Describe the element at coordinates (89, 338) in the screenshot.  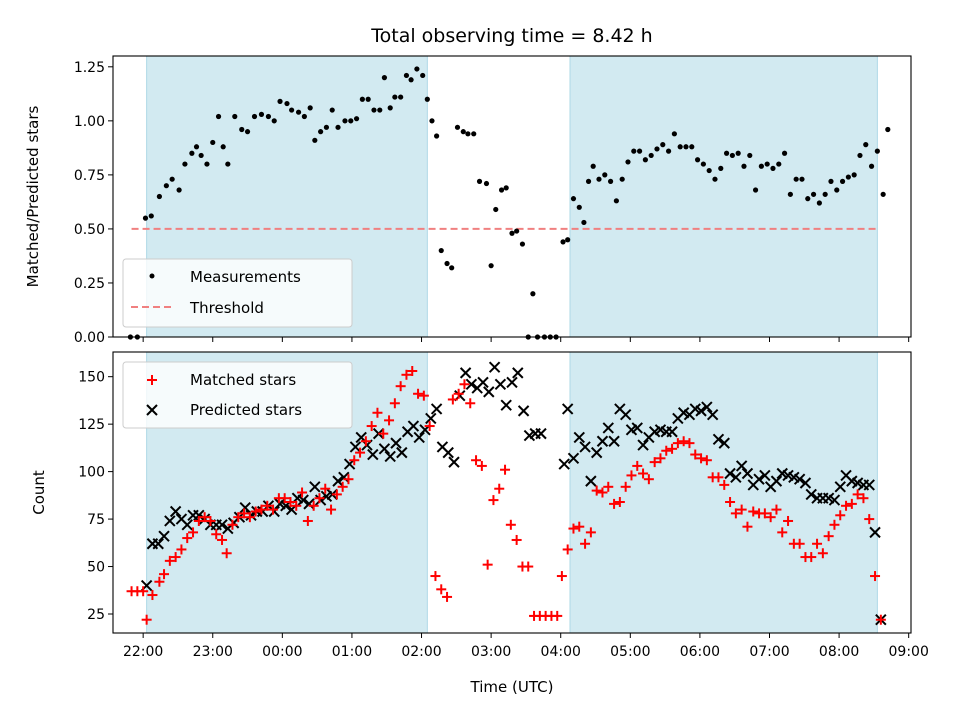
I see `y-tick-label: 0.00` at that location.